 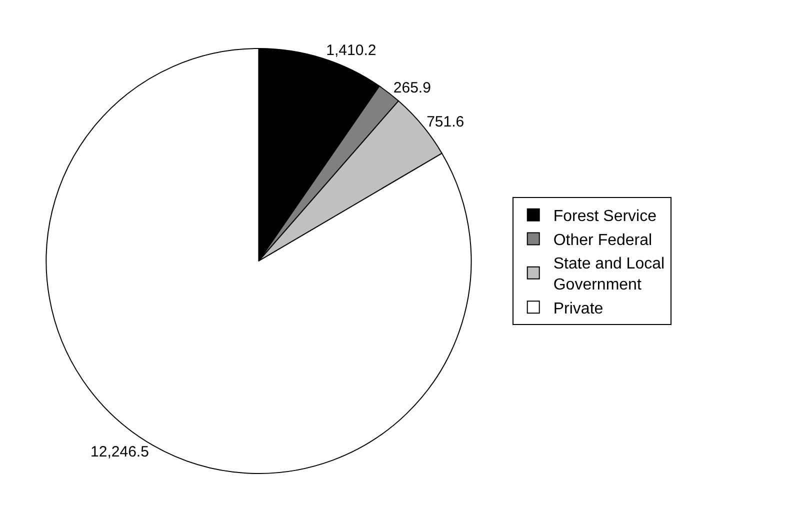 What do you see at coordinates (578, 309) in the screenshot?
I see `legend-label: Private` at bounding box center [578, 309].